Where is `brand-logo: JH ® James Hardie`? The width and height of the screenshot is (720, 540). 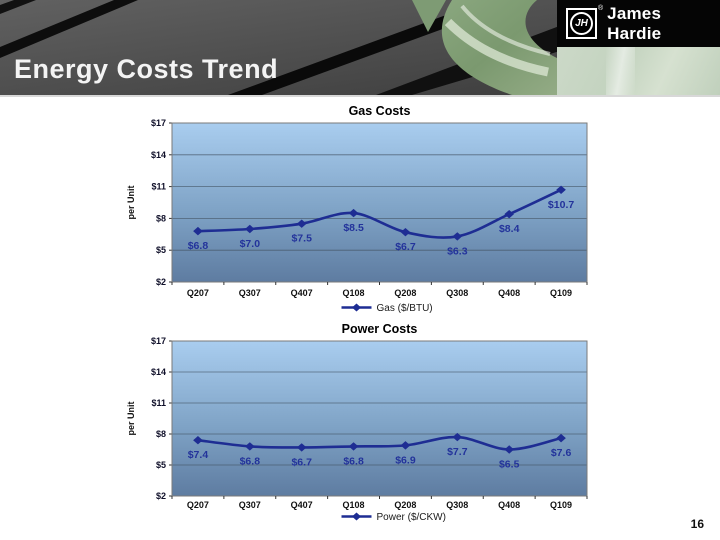
brand-logo: JH ® James Hardie is located at coordinates (638, 23).